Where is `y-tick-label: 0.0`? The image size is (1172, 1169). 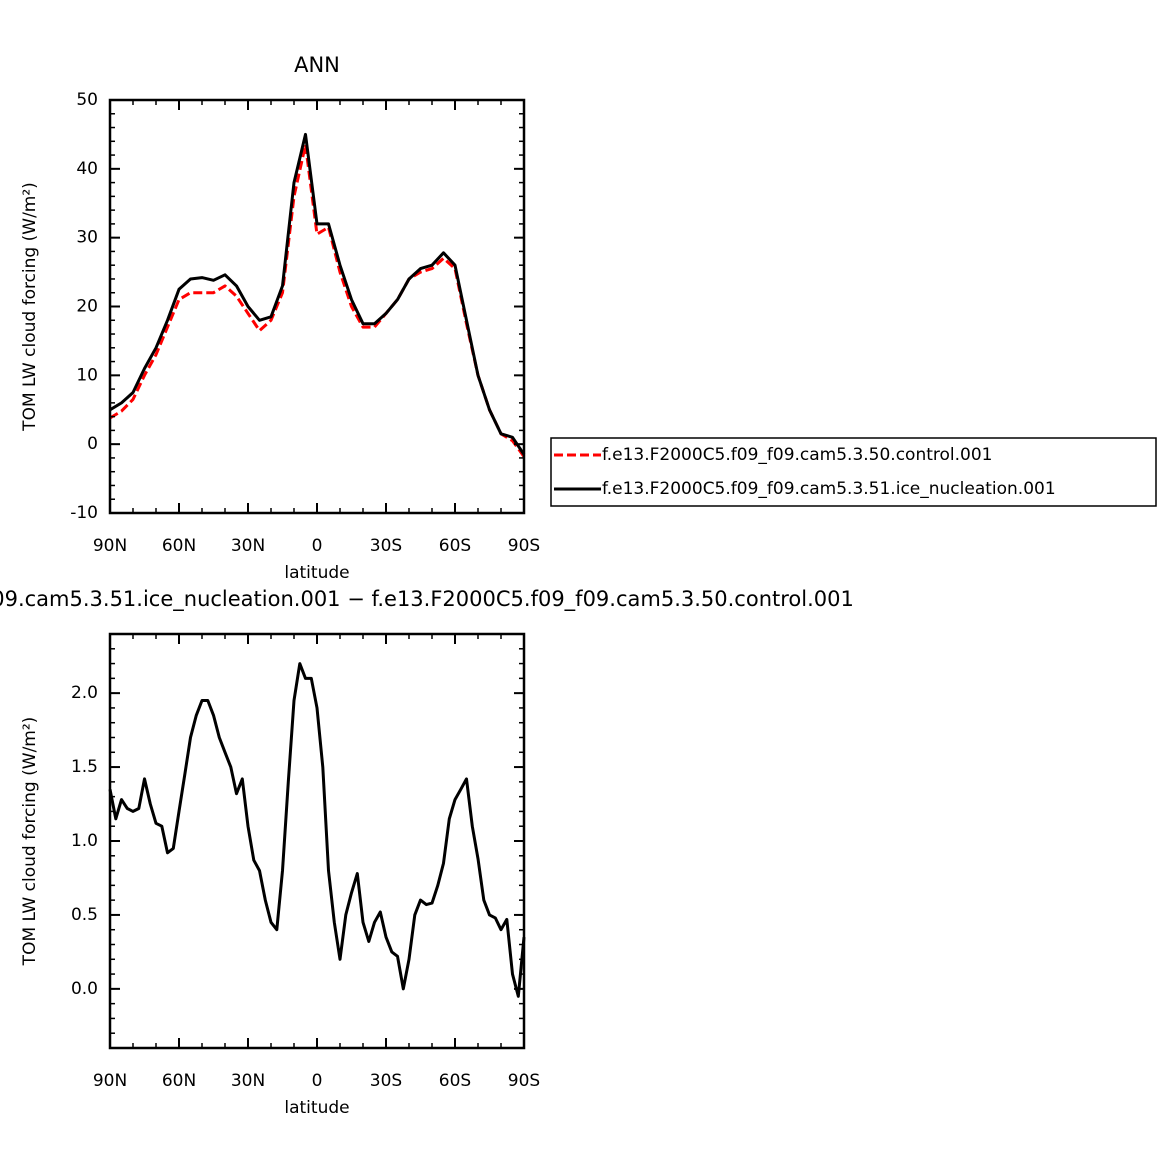
y-tick-label: 0.0 is located at coordinates (84, 989).